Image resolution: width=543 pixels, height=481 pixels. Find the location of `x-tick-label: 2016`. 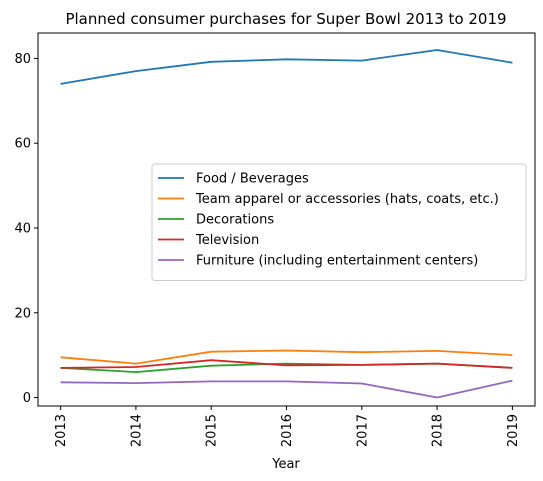

x-tick-label: 2016 is located at coordinates (287, 430).